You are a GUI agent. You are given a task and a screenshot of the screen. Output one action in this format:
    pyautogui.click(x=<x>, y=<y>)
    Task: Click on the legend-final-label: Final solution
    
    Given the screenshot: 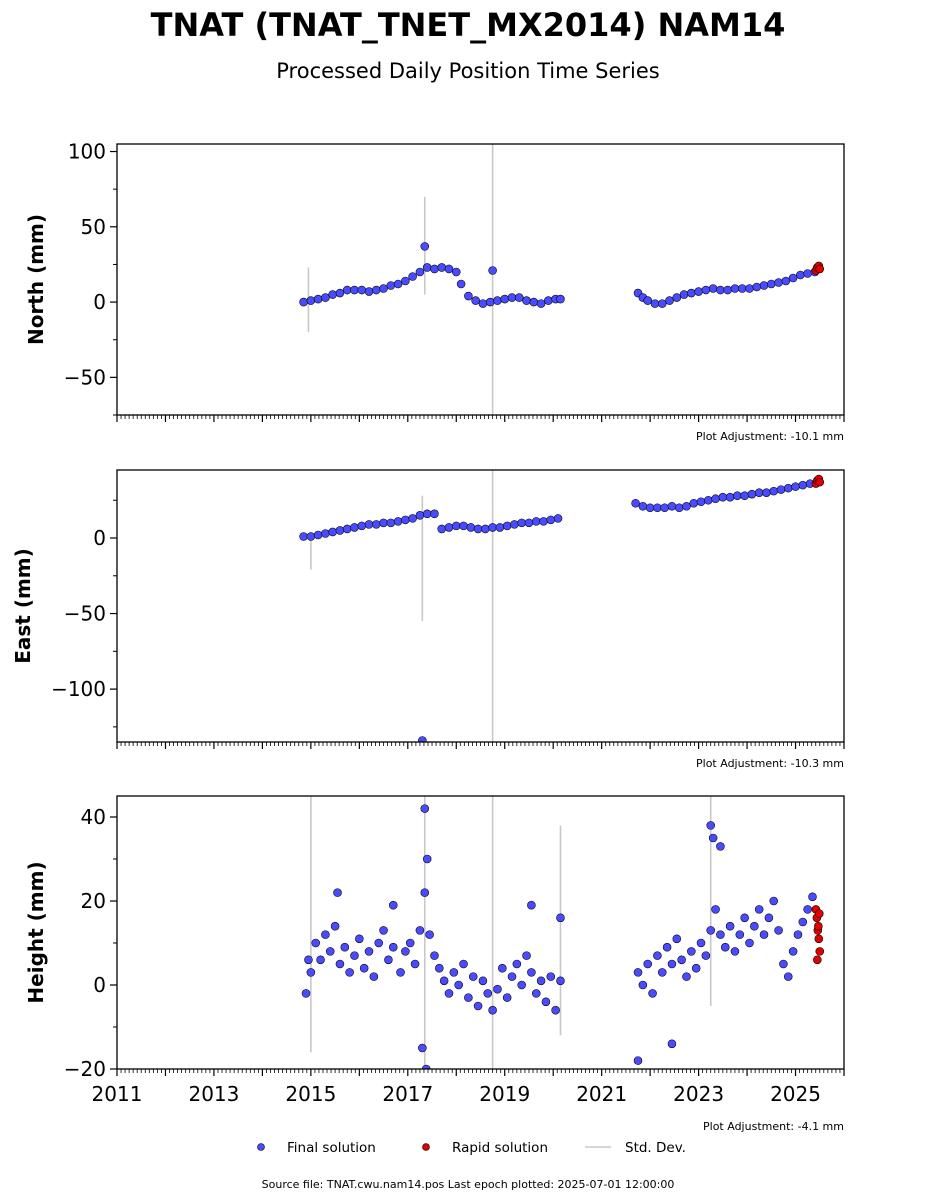 What is the action you would take?
    pyautogui.click(x=331, y=1148)
    